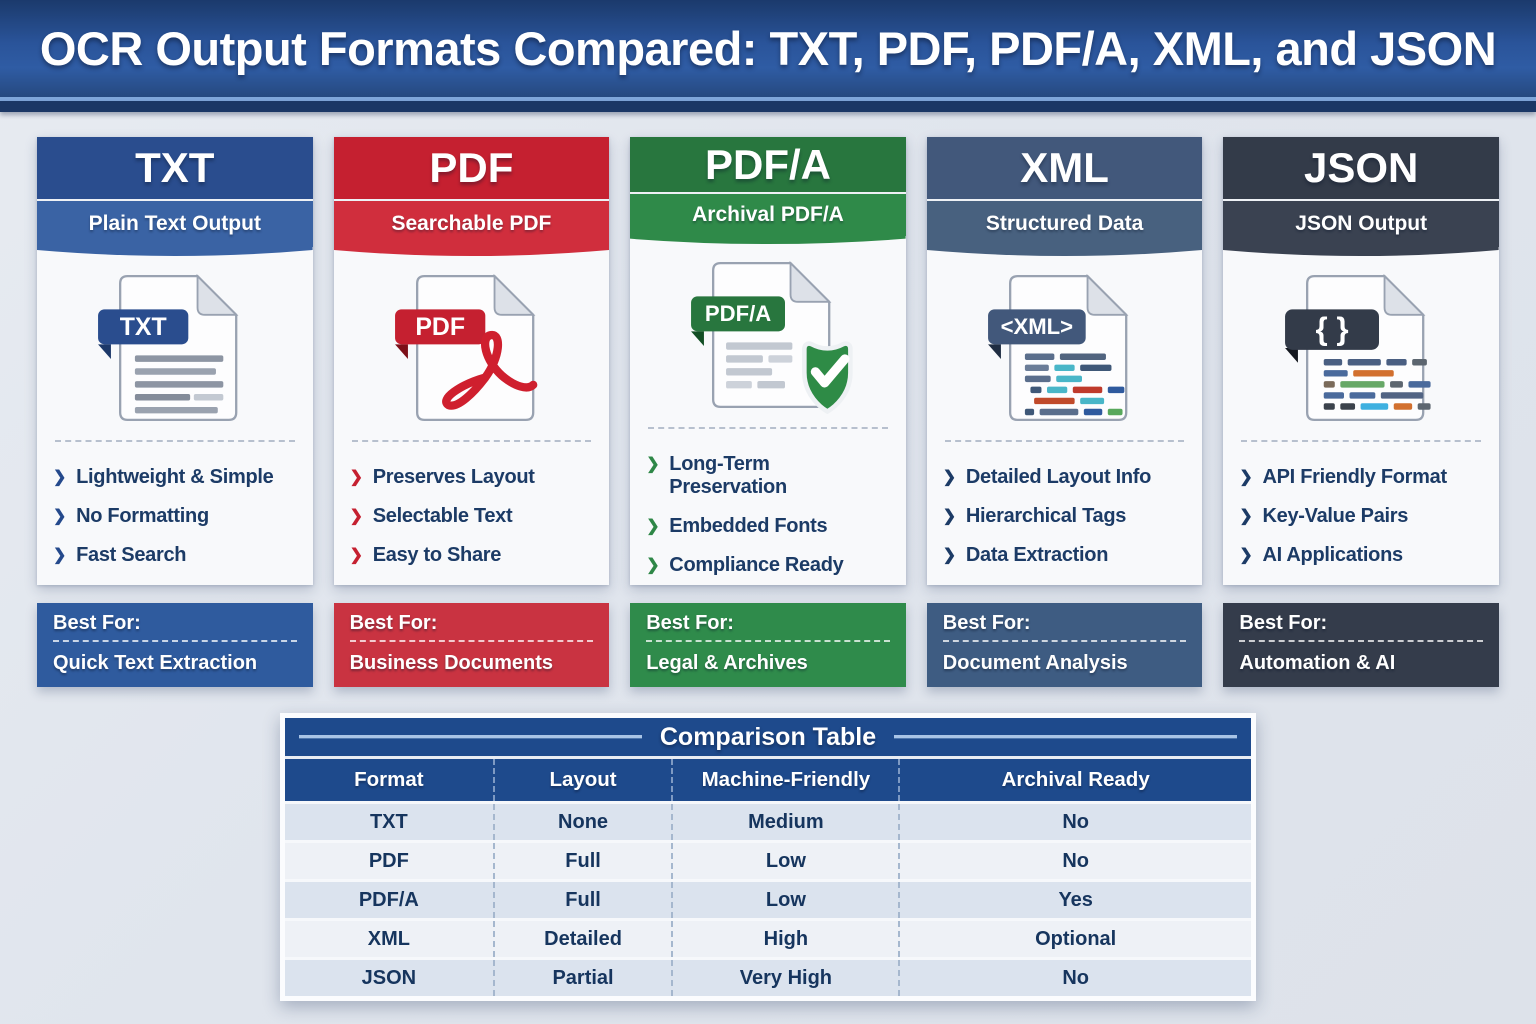 The width and height of the screenshot is (1536, 1024). Describe the element at coordinates (768, 106) in the screenshot. I see `banner-stripe-dark` at that location.